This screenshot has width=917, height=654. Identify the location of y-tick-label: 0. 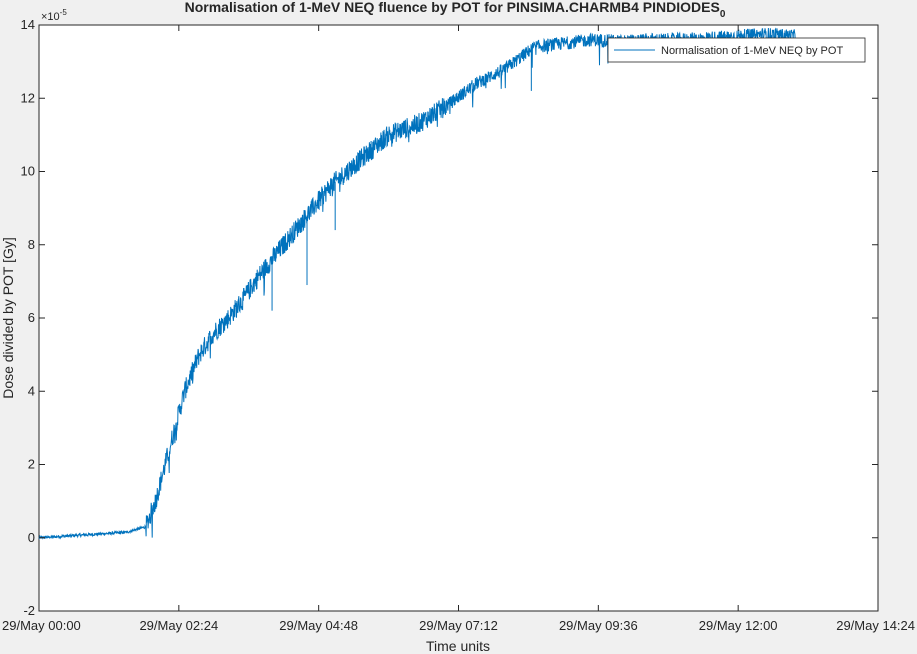
(31, 537).